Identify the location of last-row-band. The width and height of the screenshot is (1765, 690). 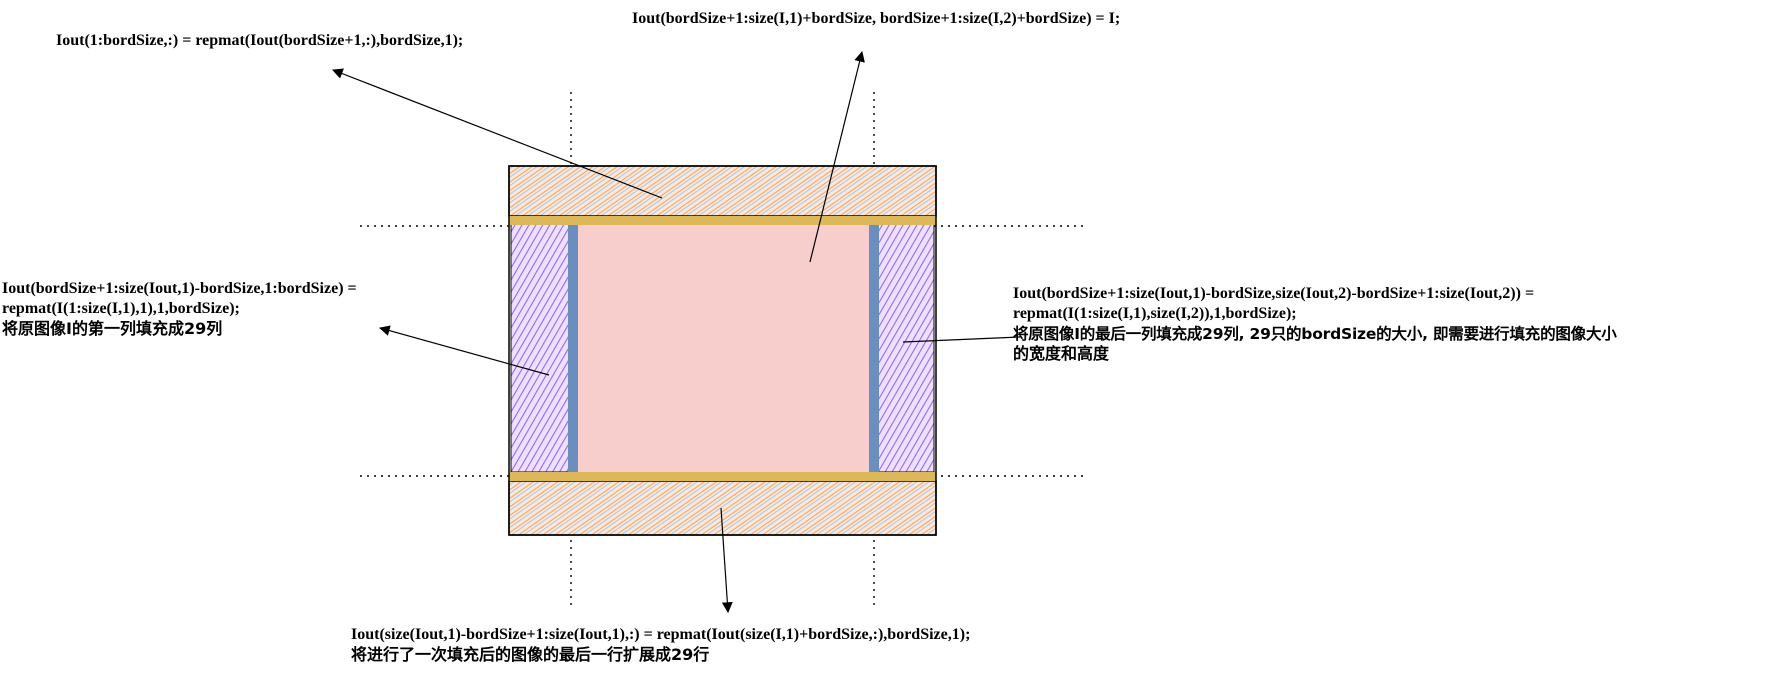
(722, 476).